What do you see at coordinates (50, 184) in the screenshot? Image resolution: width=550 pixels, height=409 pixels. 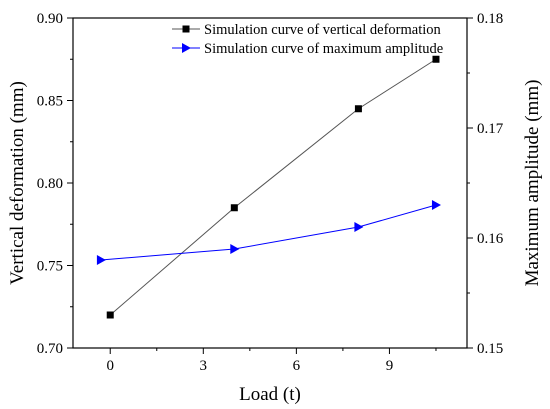 I see `left-y-tick-label: 0.80` at bounding box center [50, 184].